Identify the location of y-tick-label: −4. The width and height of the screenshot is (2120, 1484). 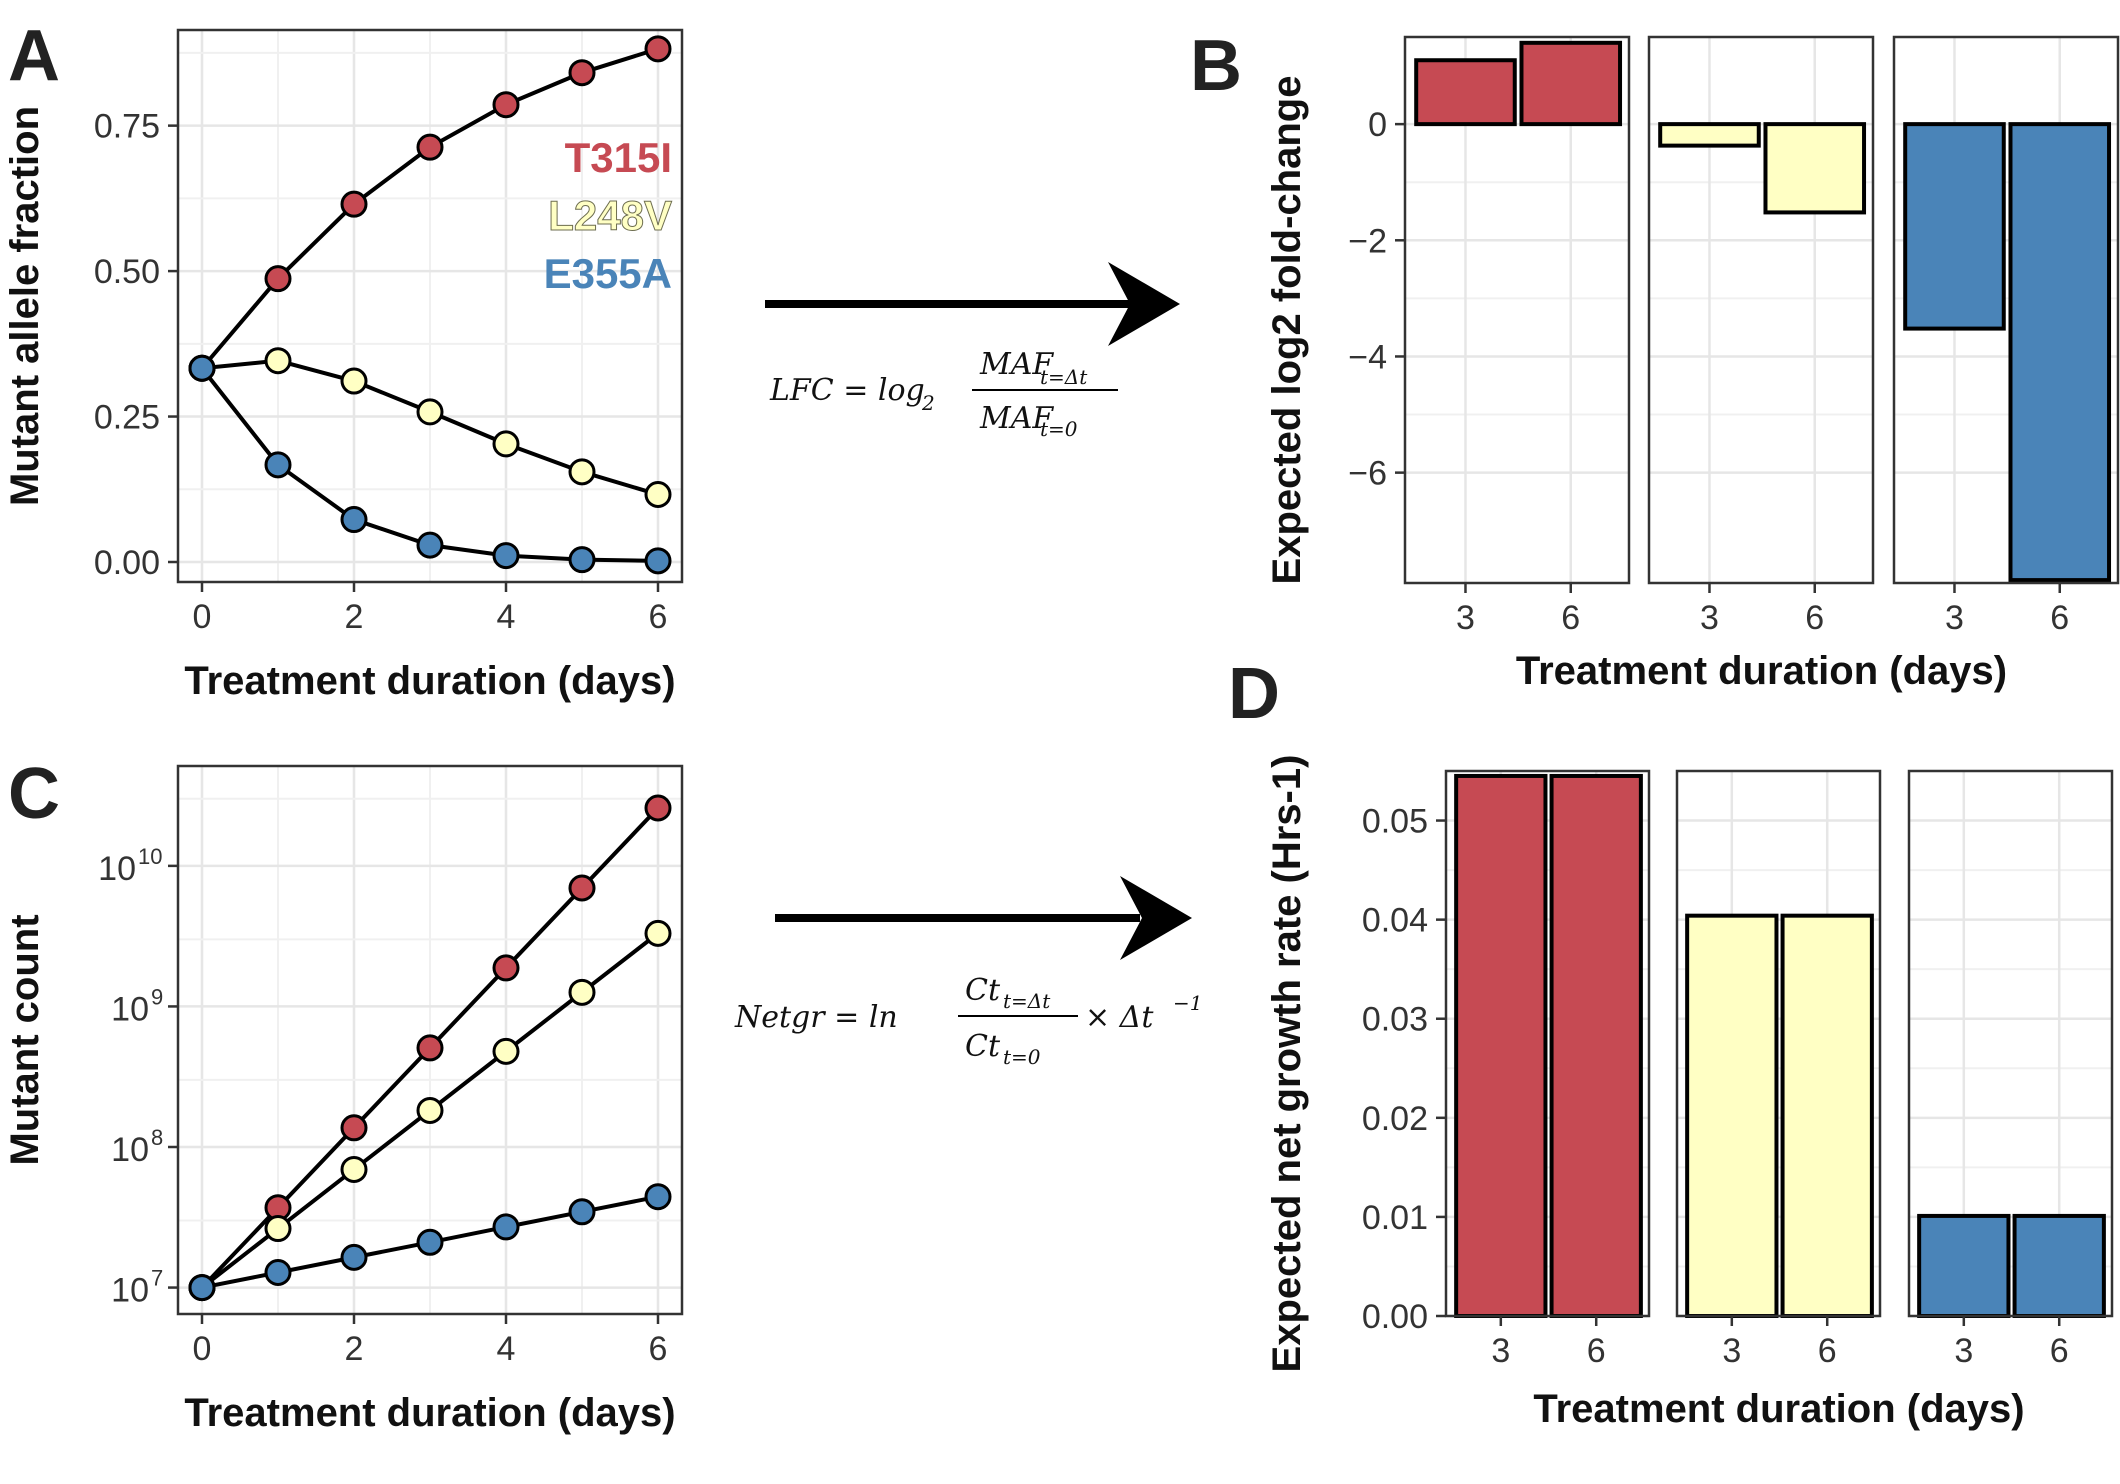
(1367, 357).